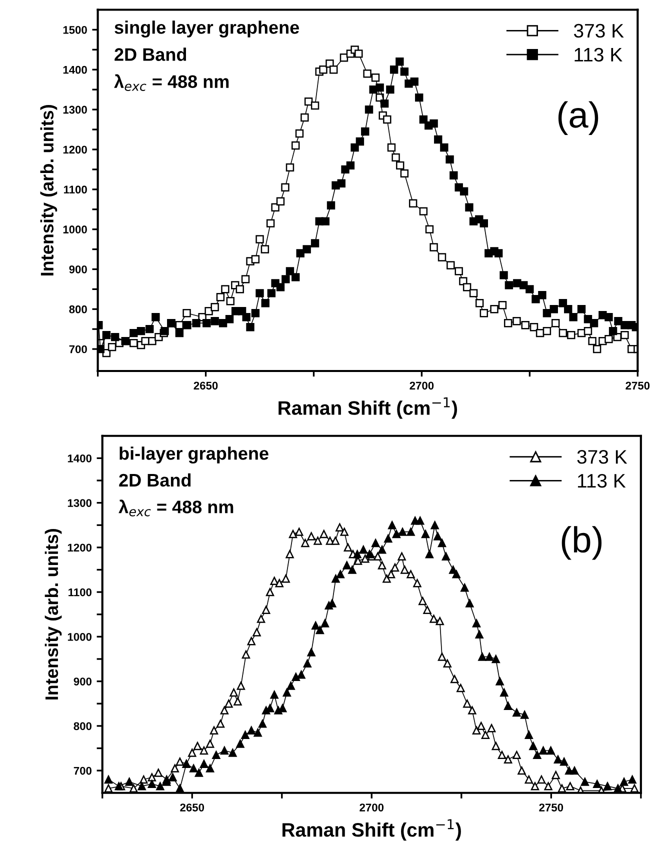 The width and height of the screenshot is (652, 848). What do you see at coordinates (75, 30) in the screenshot?
I see `y-tick-label: 1500` at bounding box center [75, 30].